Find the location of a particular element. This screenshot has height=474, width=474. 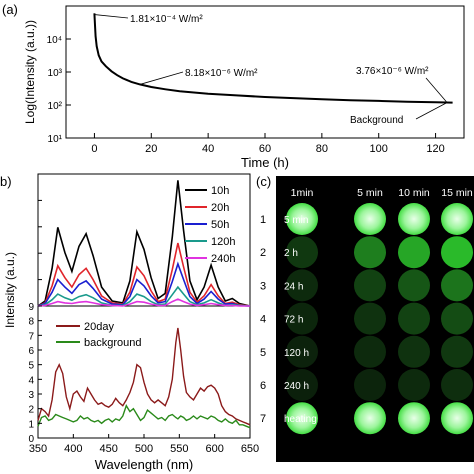

panel-b-y-tick-label: 4 is located at coordinates (31, 380).